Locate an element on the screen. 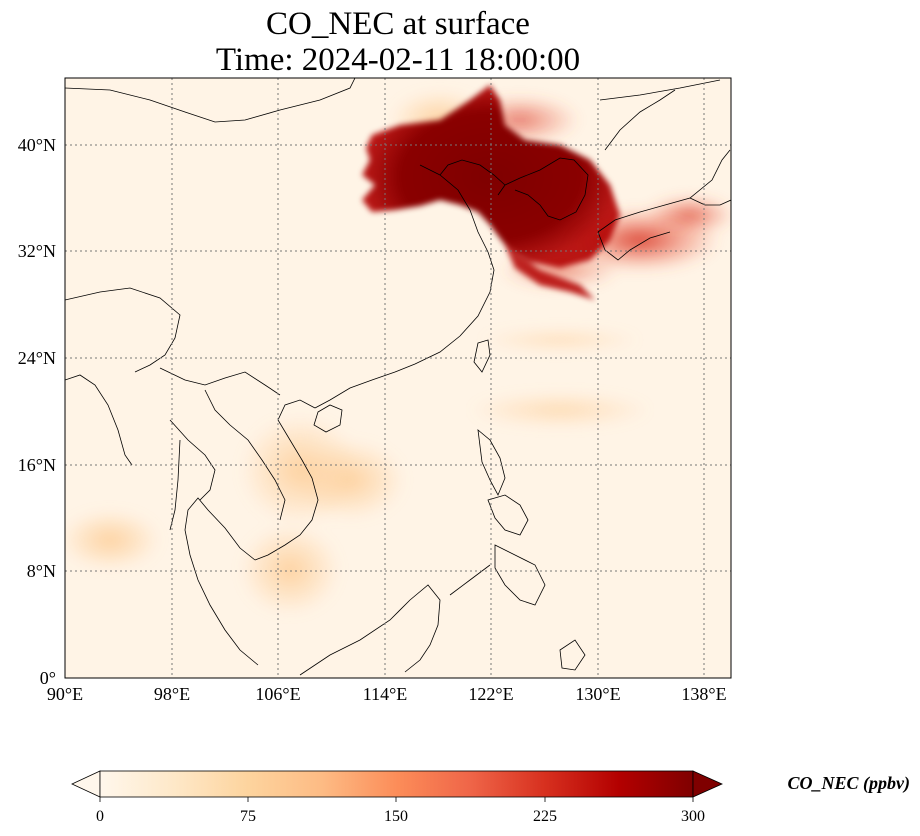 This screenshot has width=920, height=836. colorbar-tick-label: 0 is located at coordinates (100, 816).